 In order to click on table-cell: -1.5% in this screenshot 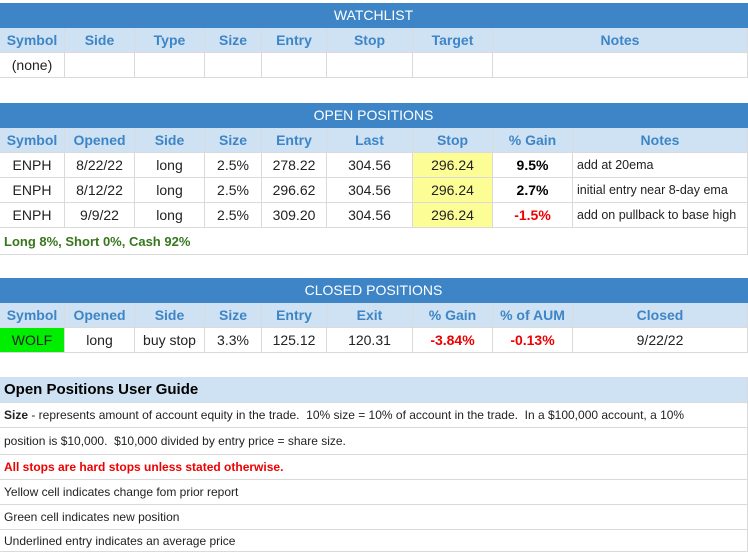, I will do `click(533, 215)`.